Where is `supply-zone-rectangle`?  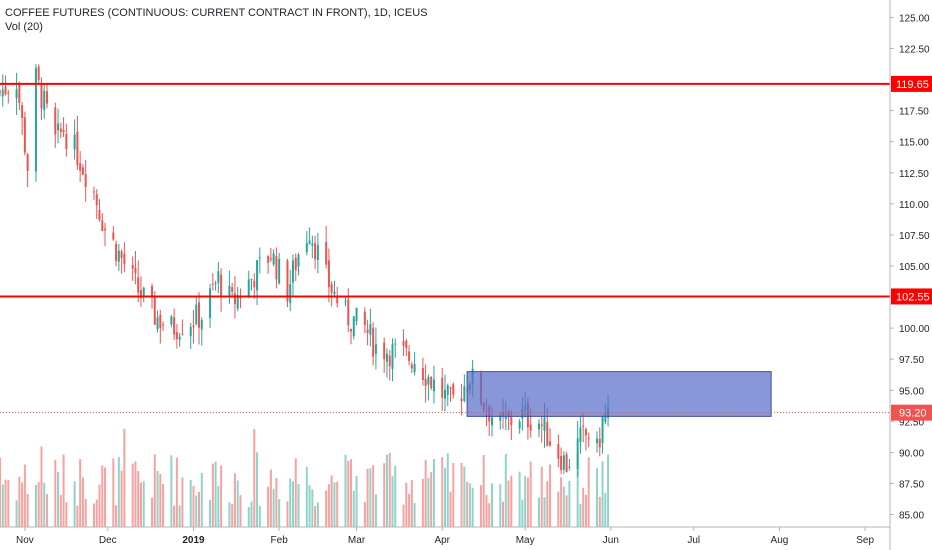 supply-zone-rectangle is located at coordinates (619, 394).